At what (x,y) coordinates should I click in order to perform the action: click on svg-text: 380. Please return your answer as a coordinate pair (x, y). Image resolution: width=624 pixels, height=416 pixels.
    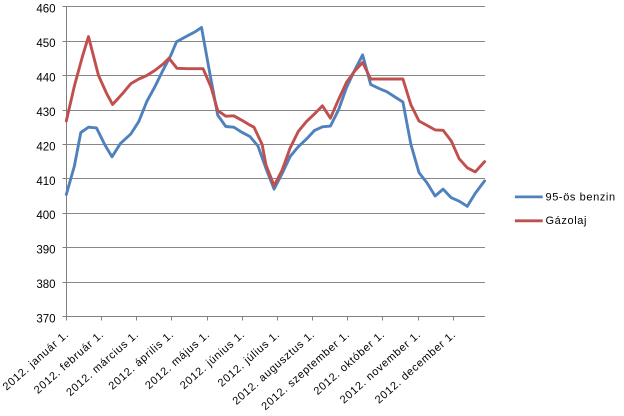
    Looking at the image, I should click on (45, 285).